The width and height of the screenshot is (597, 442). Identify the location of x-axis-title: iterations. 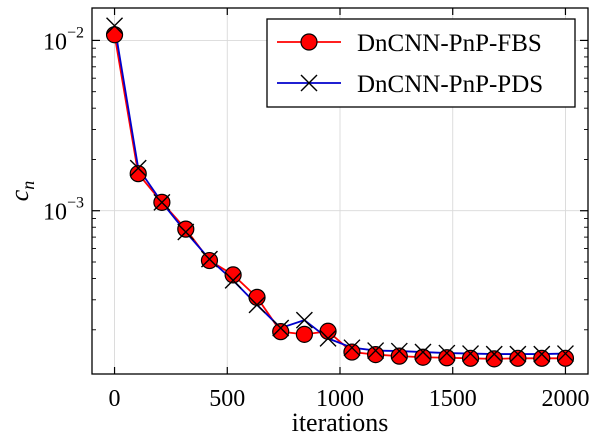
(340, 422).